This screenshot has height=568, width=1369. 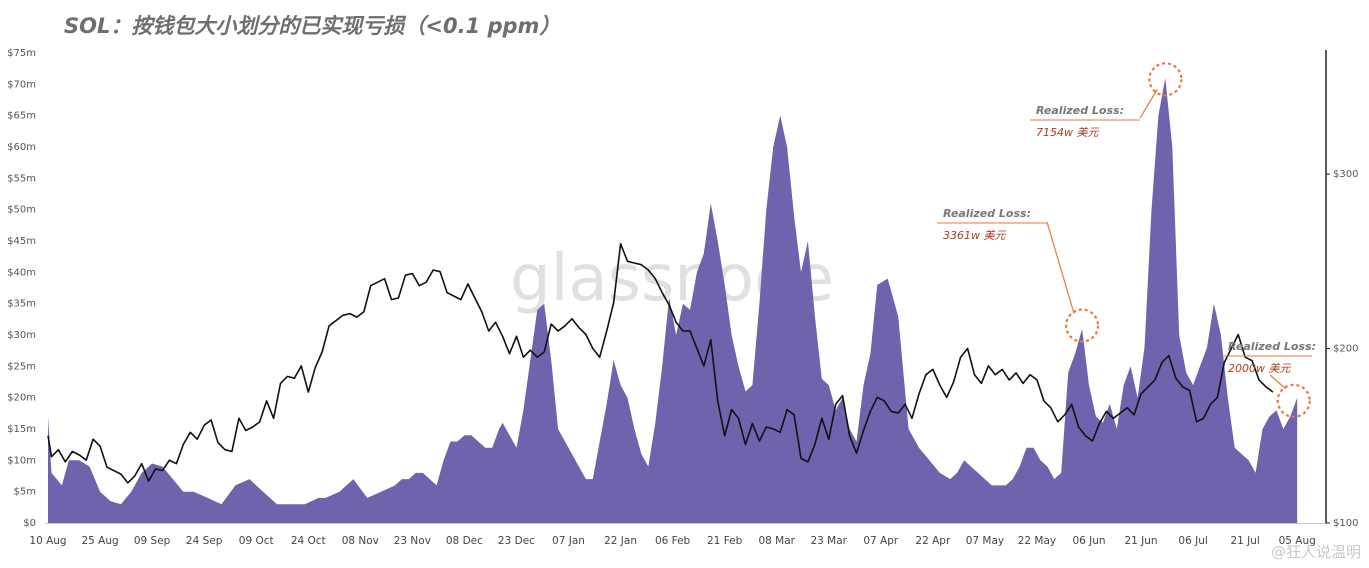 What do you see at coordinates (21, 84) in the screenshot?
I see `y-left-tick-label: $70m` at bounding box center [21, 84].